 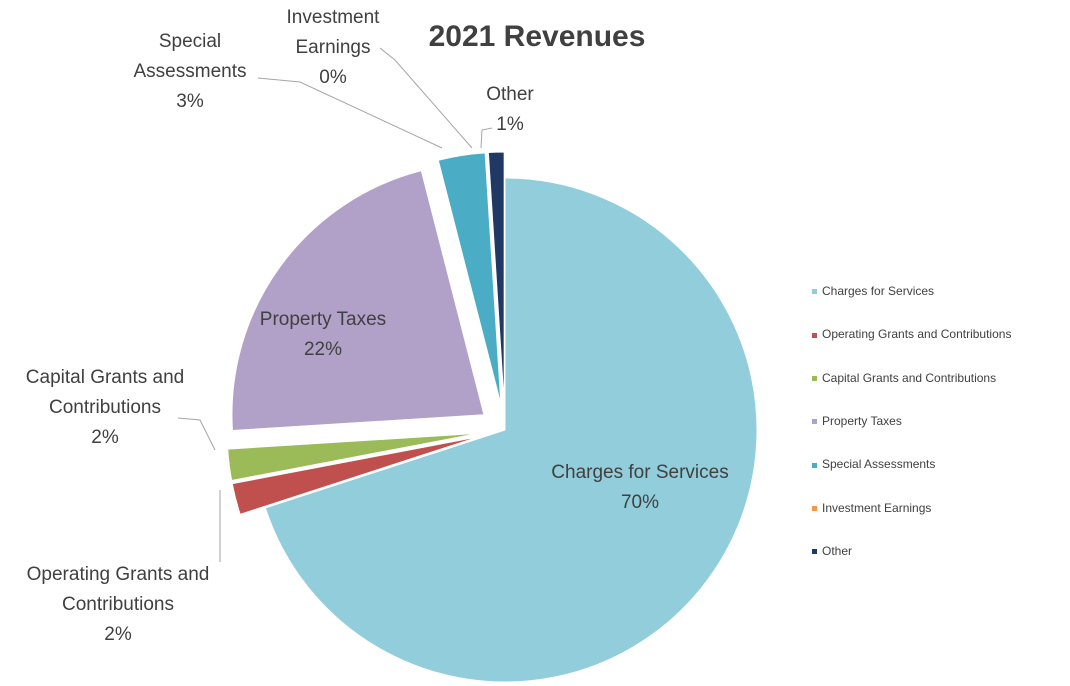 I want to click on data-label: Property Taxes 22%, so click(x=323, y=335).